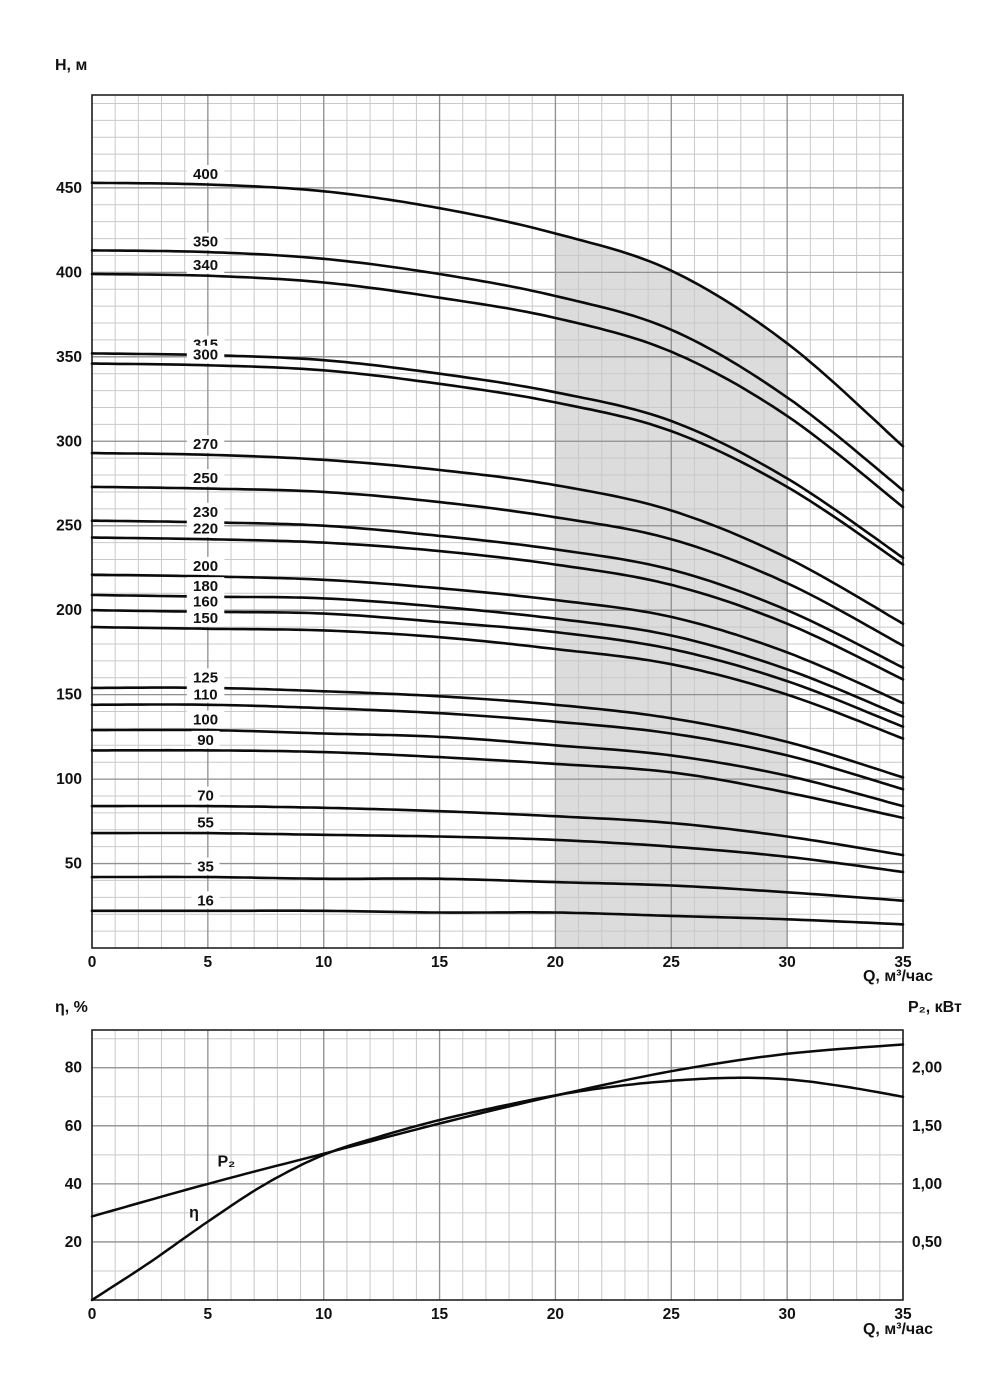 The width and height of the screenshot is (1000, 1397). Describe the element at coordinates (935, 1007) in the screenshot. I see `y-right-axis-title: P₂, кВт` at that location.